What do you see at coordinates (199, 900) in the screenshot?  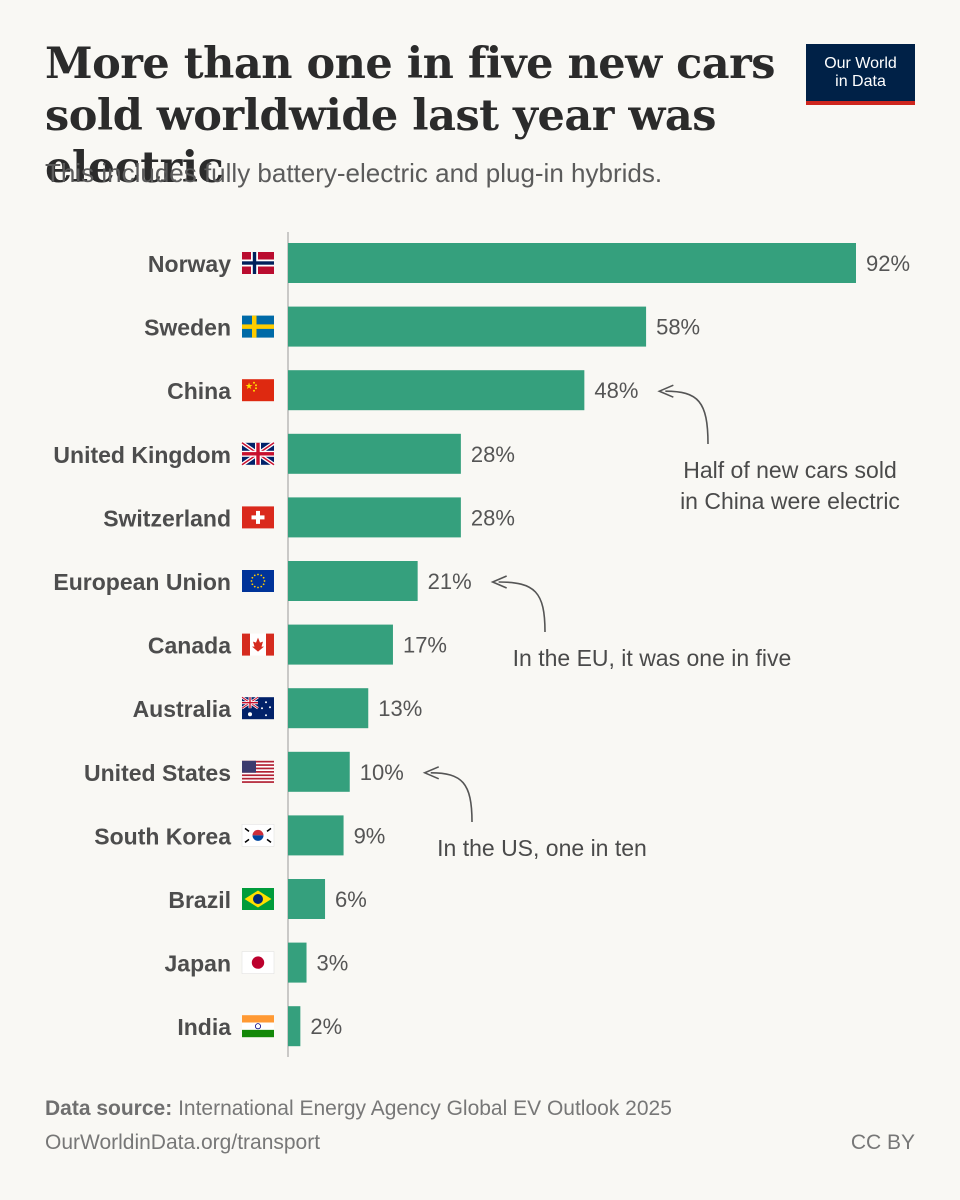 I see `category-label-brazil: Brazil` at bounding box center [199, 900].